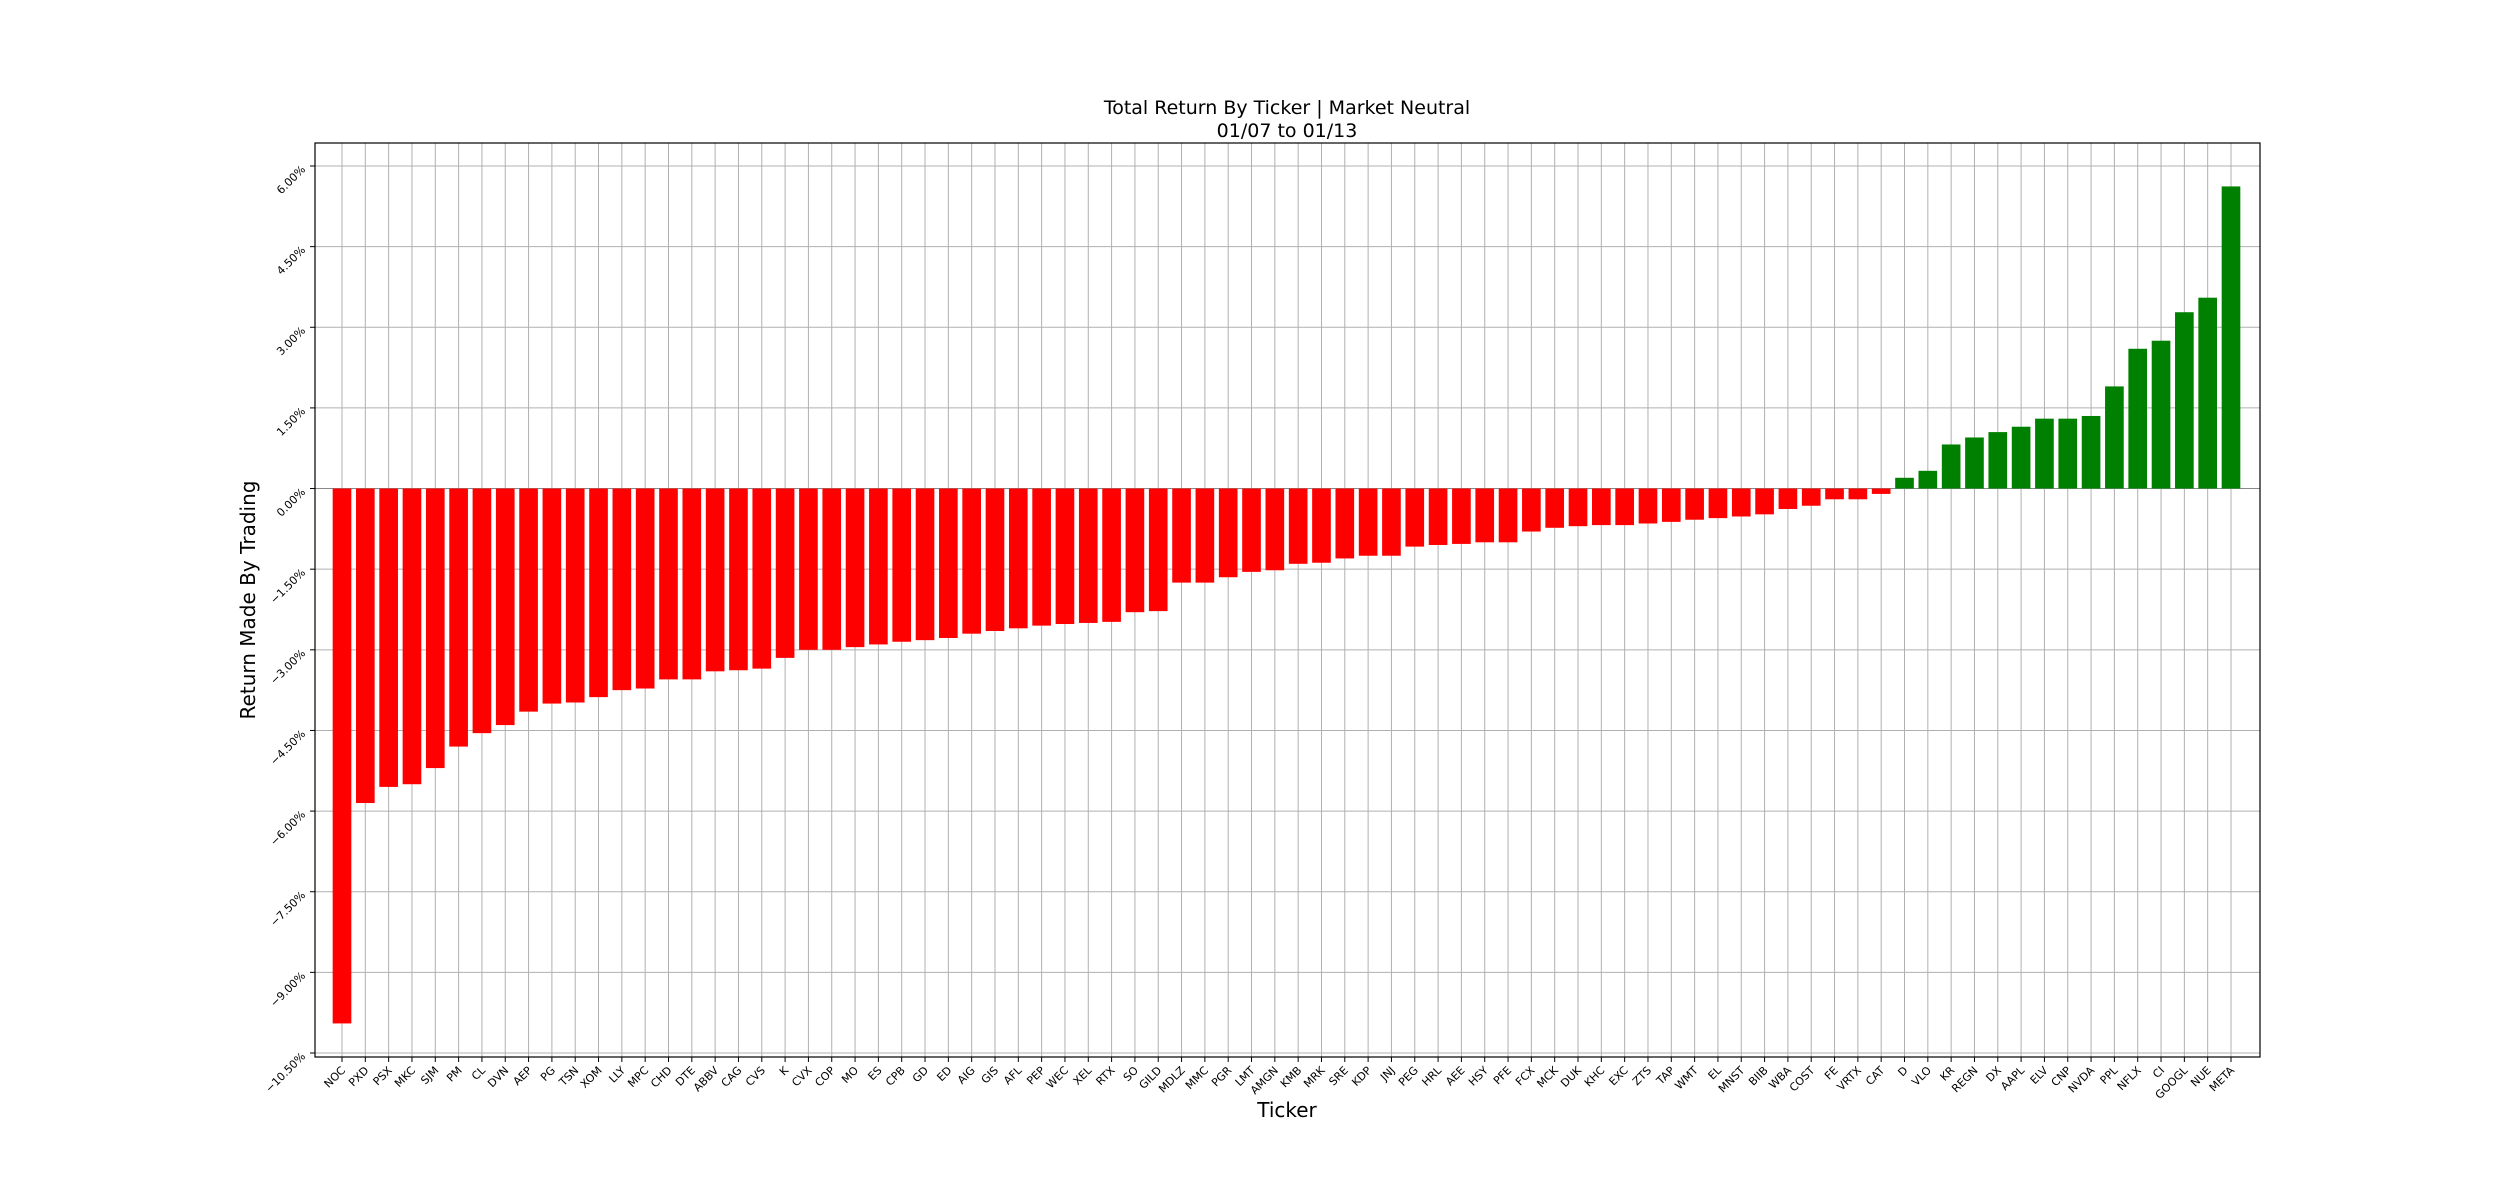 The height and width of the screenshot is (1183, 2500). Describe the element at coordinates (528, 600) in the screenshot. I see `bar-aep` at that location.